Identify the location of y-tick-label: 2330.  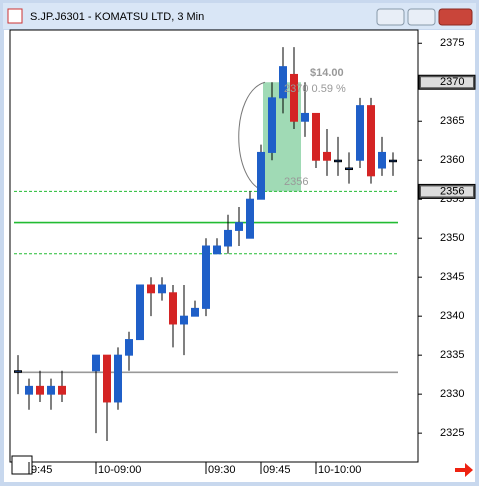
(452, 394).